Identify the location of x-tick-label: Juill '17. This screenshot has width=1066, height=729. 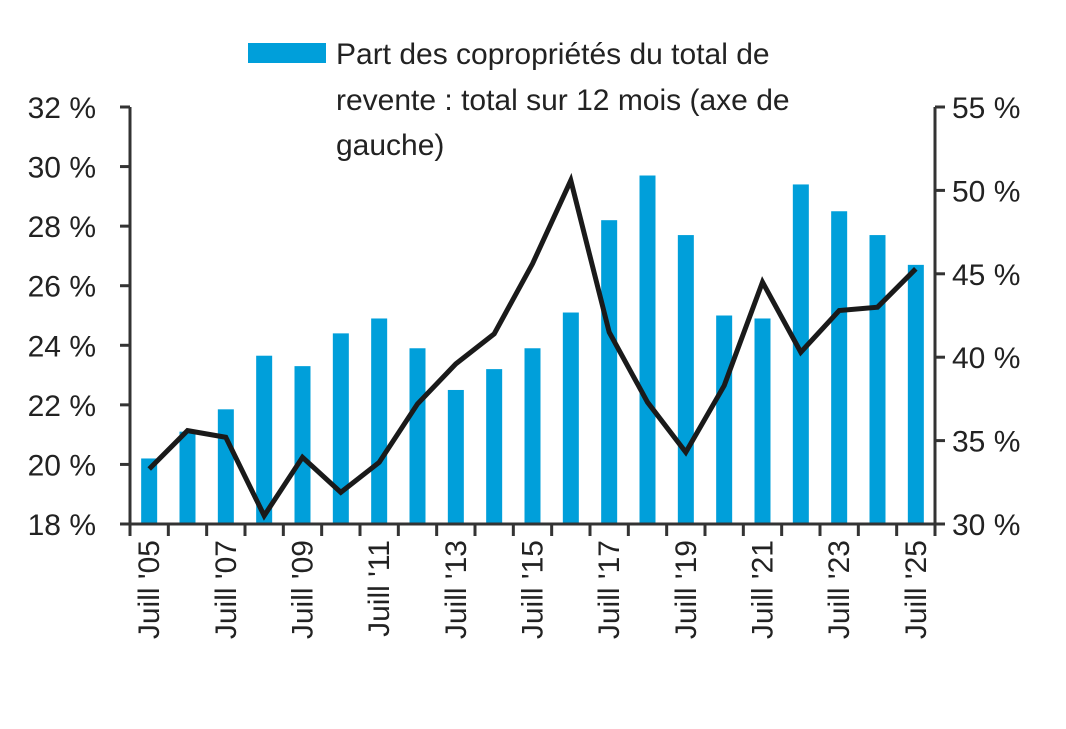
(609, 589).